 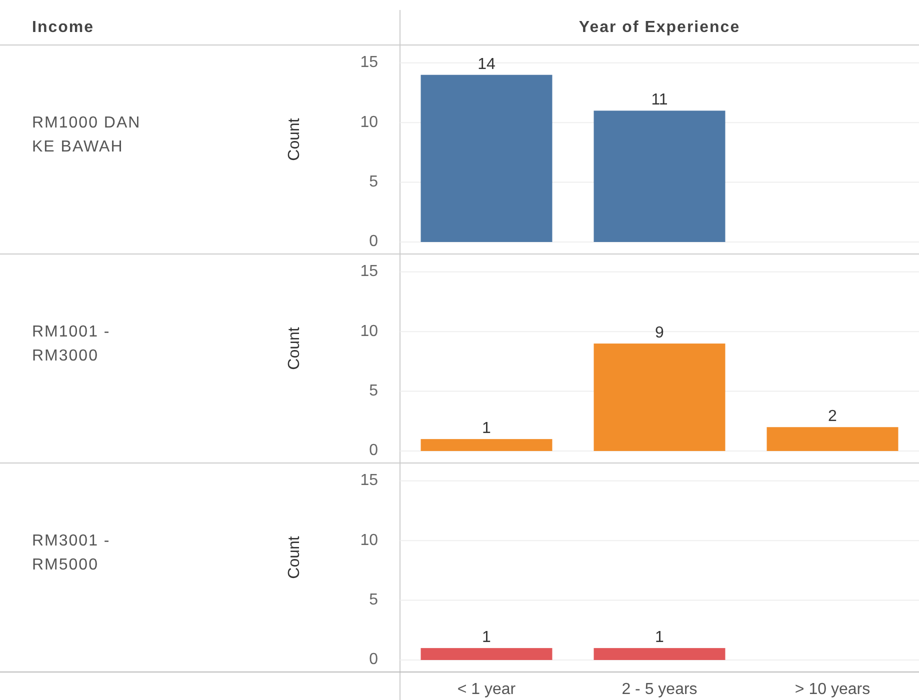 What do you see at coordinates (486, 689) in the screenshot?
I see `x-tick-label: < 1 year` at bounding box center [486, 689].